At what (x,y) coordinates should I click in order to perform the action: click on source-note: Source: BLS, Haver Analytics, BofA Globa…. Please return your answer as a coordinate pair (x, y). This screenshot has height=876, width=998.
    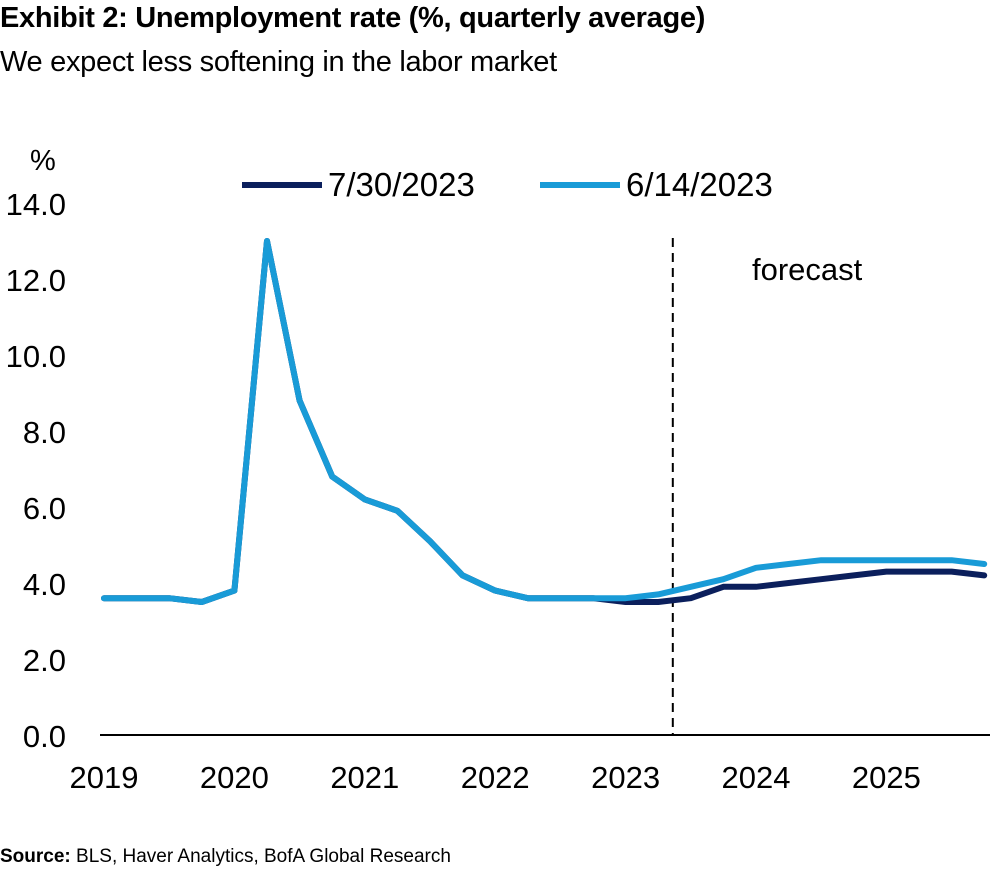
    Looking at the image, I should click on (225, 857).